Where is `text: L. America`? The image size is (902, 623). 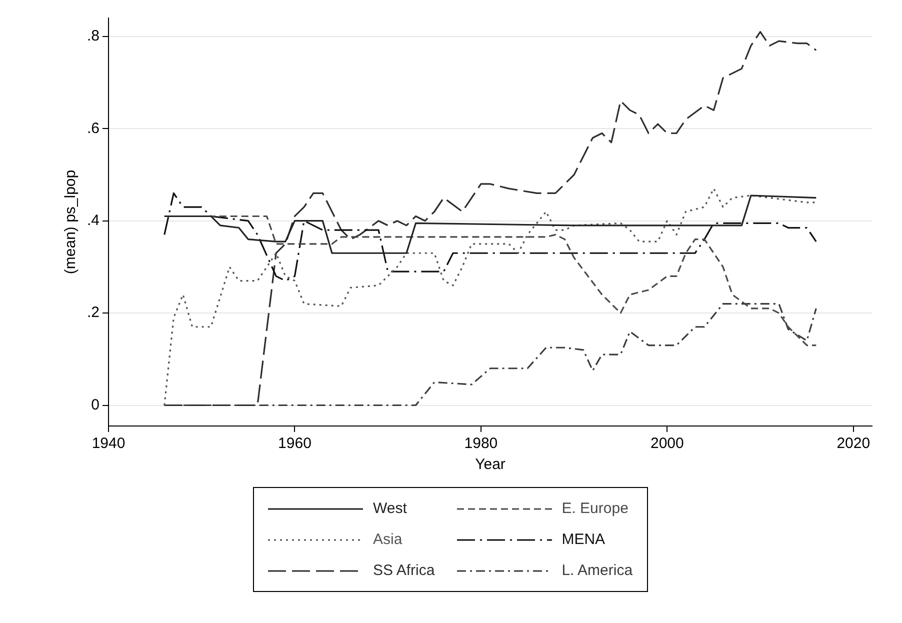 text: L. America is located at coordinates (597, 570).